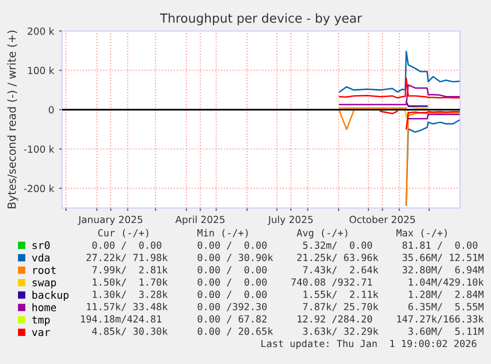  Describe the element at coordinates (12, 119) in the screenshot. I see `y-axis-title: Bytes/second read (-) / write (+)` at that location.